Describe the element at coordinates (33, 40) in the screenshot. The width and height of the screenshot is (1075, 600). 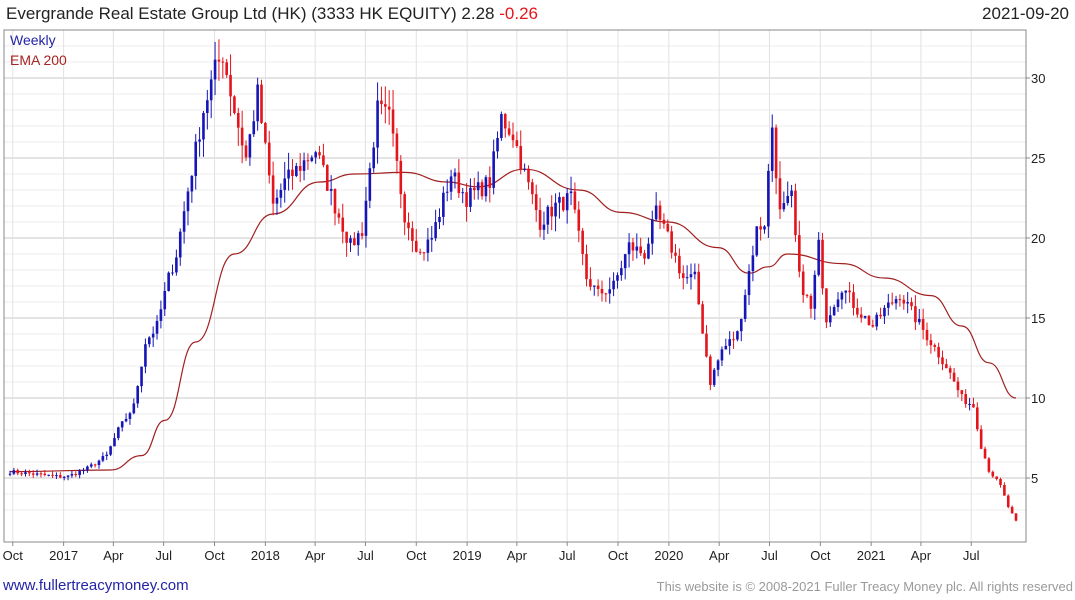
I see `legend-weekly: Weekly` at that location.